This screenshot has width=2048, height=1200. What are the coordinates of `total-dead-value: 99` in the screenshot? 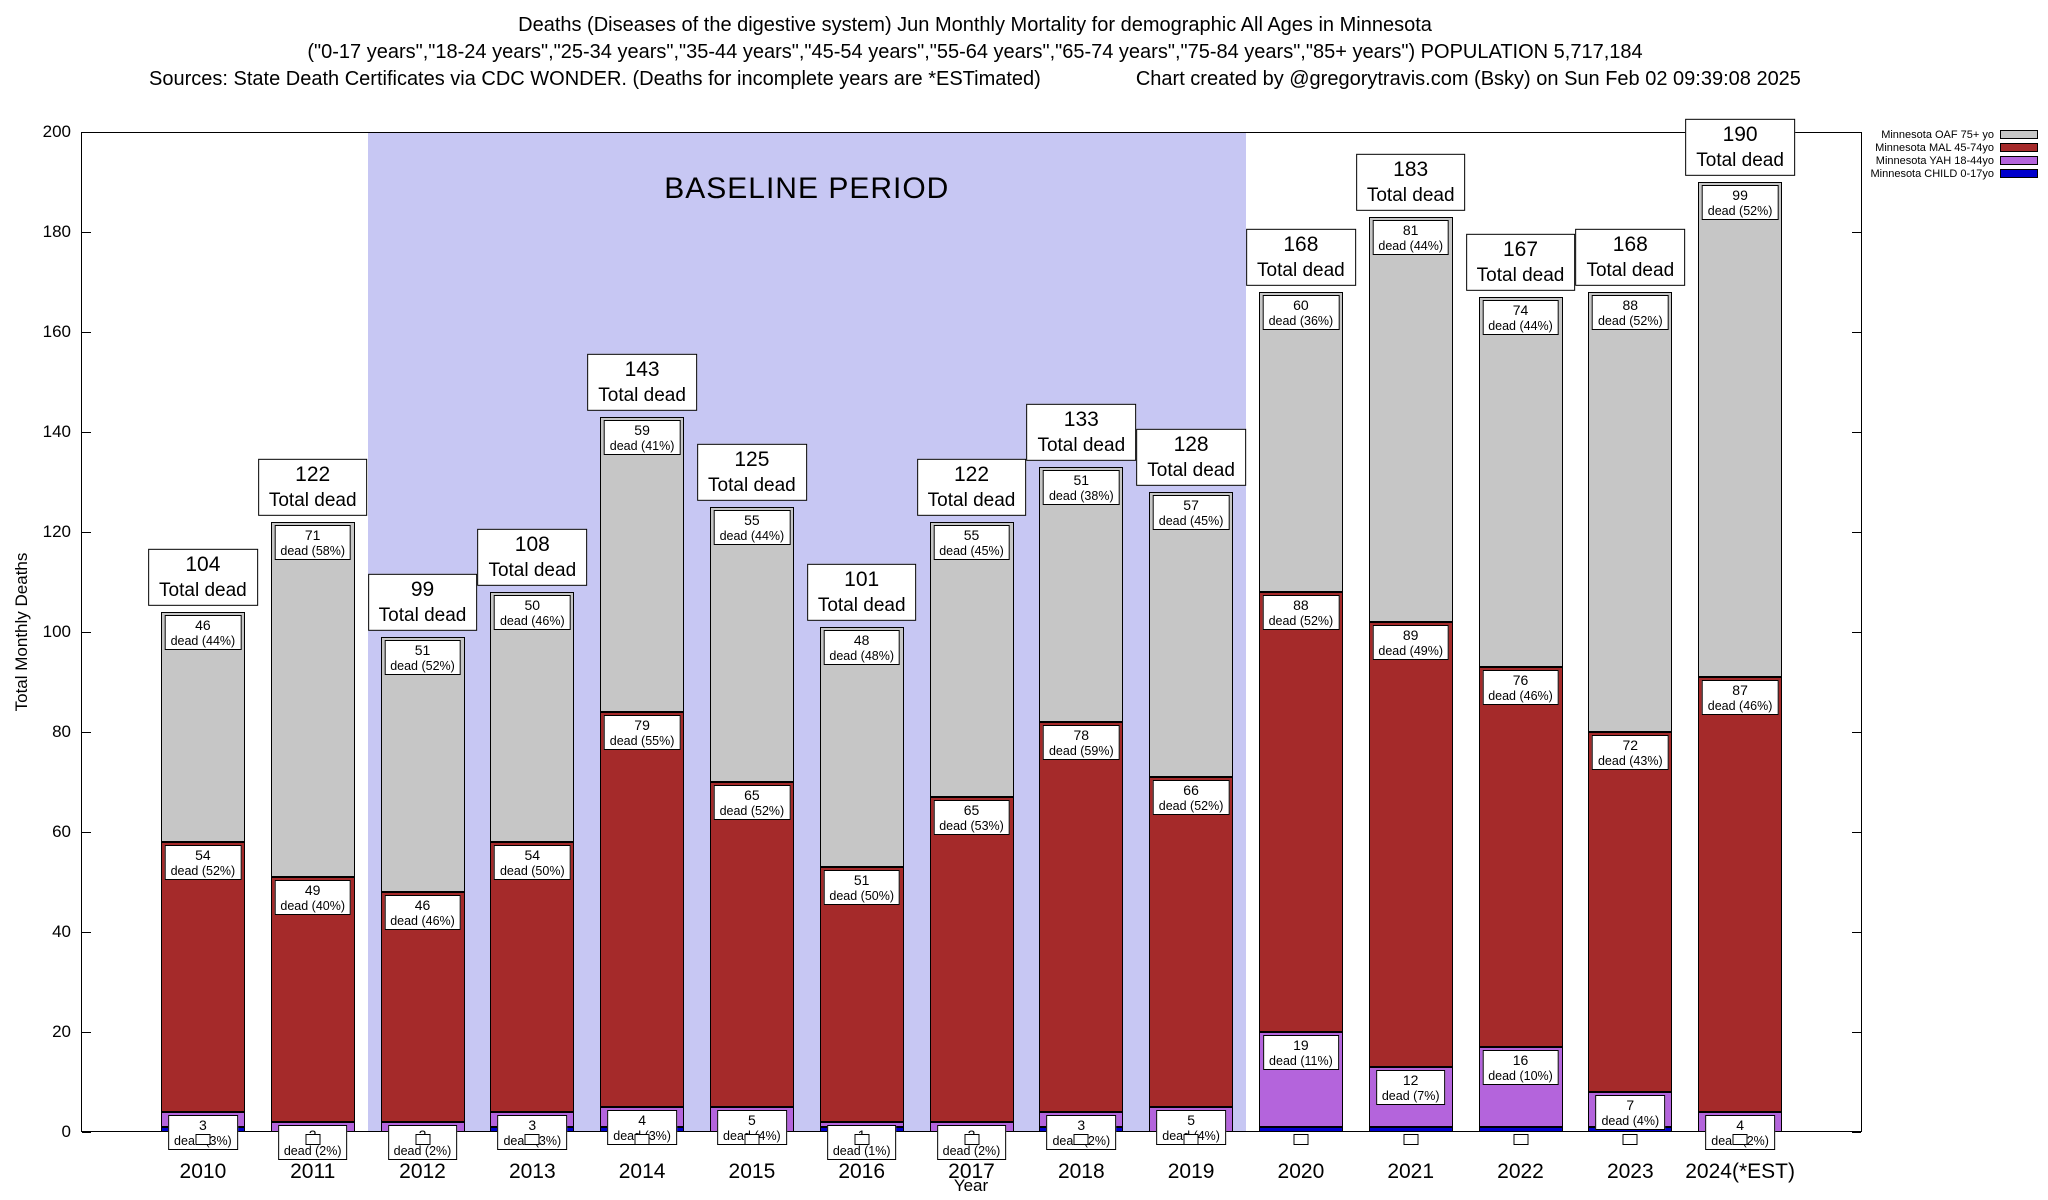 It's located at (422, 589).